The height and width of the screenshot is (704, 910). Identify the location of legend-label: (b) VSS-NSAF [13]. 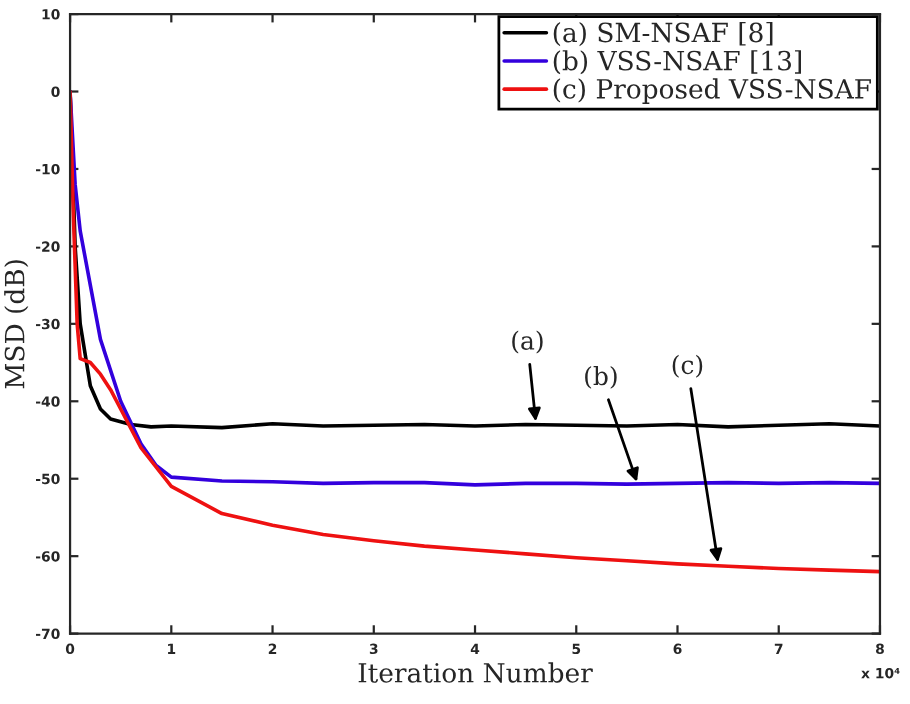
(677, 62).